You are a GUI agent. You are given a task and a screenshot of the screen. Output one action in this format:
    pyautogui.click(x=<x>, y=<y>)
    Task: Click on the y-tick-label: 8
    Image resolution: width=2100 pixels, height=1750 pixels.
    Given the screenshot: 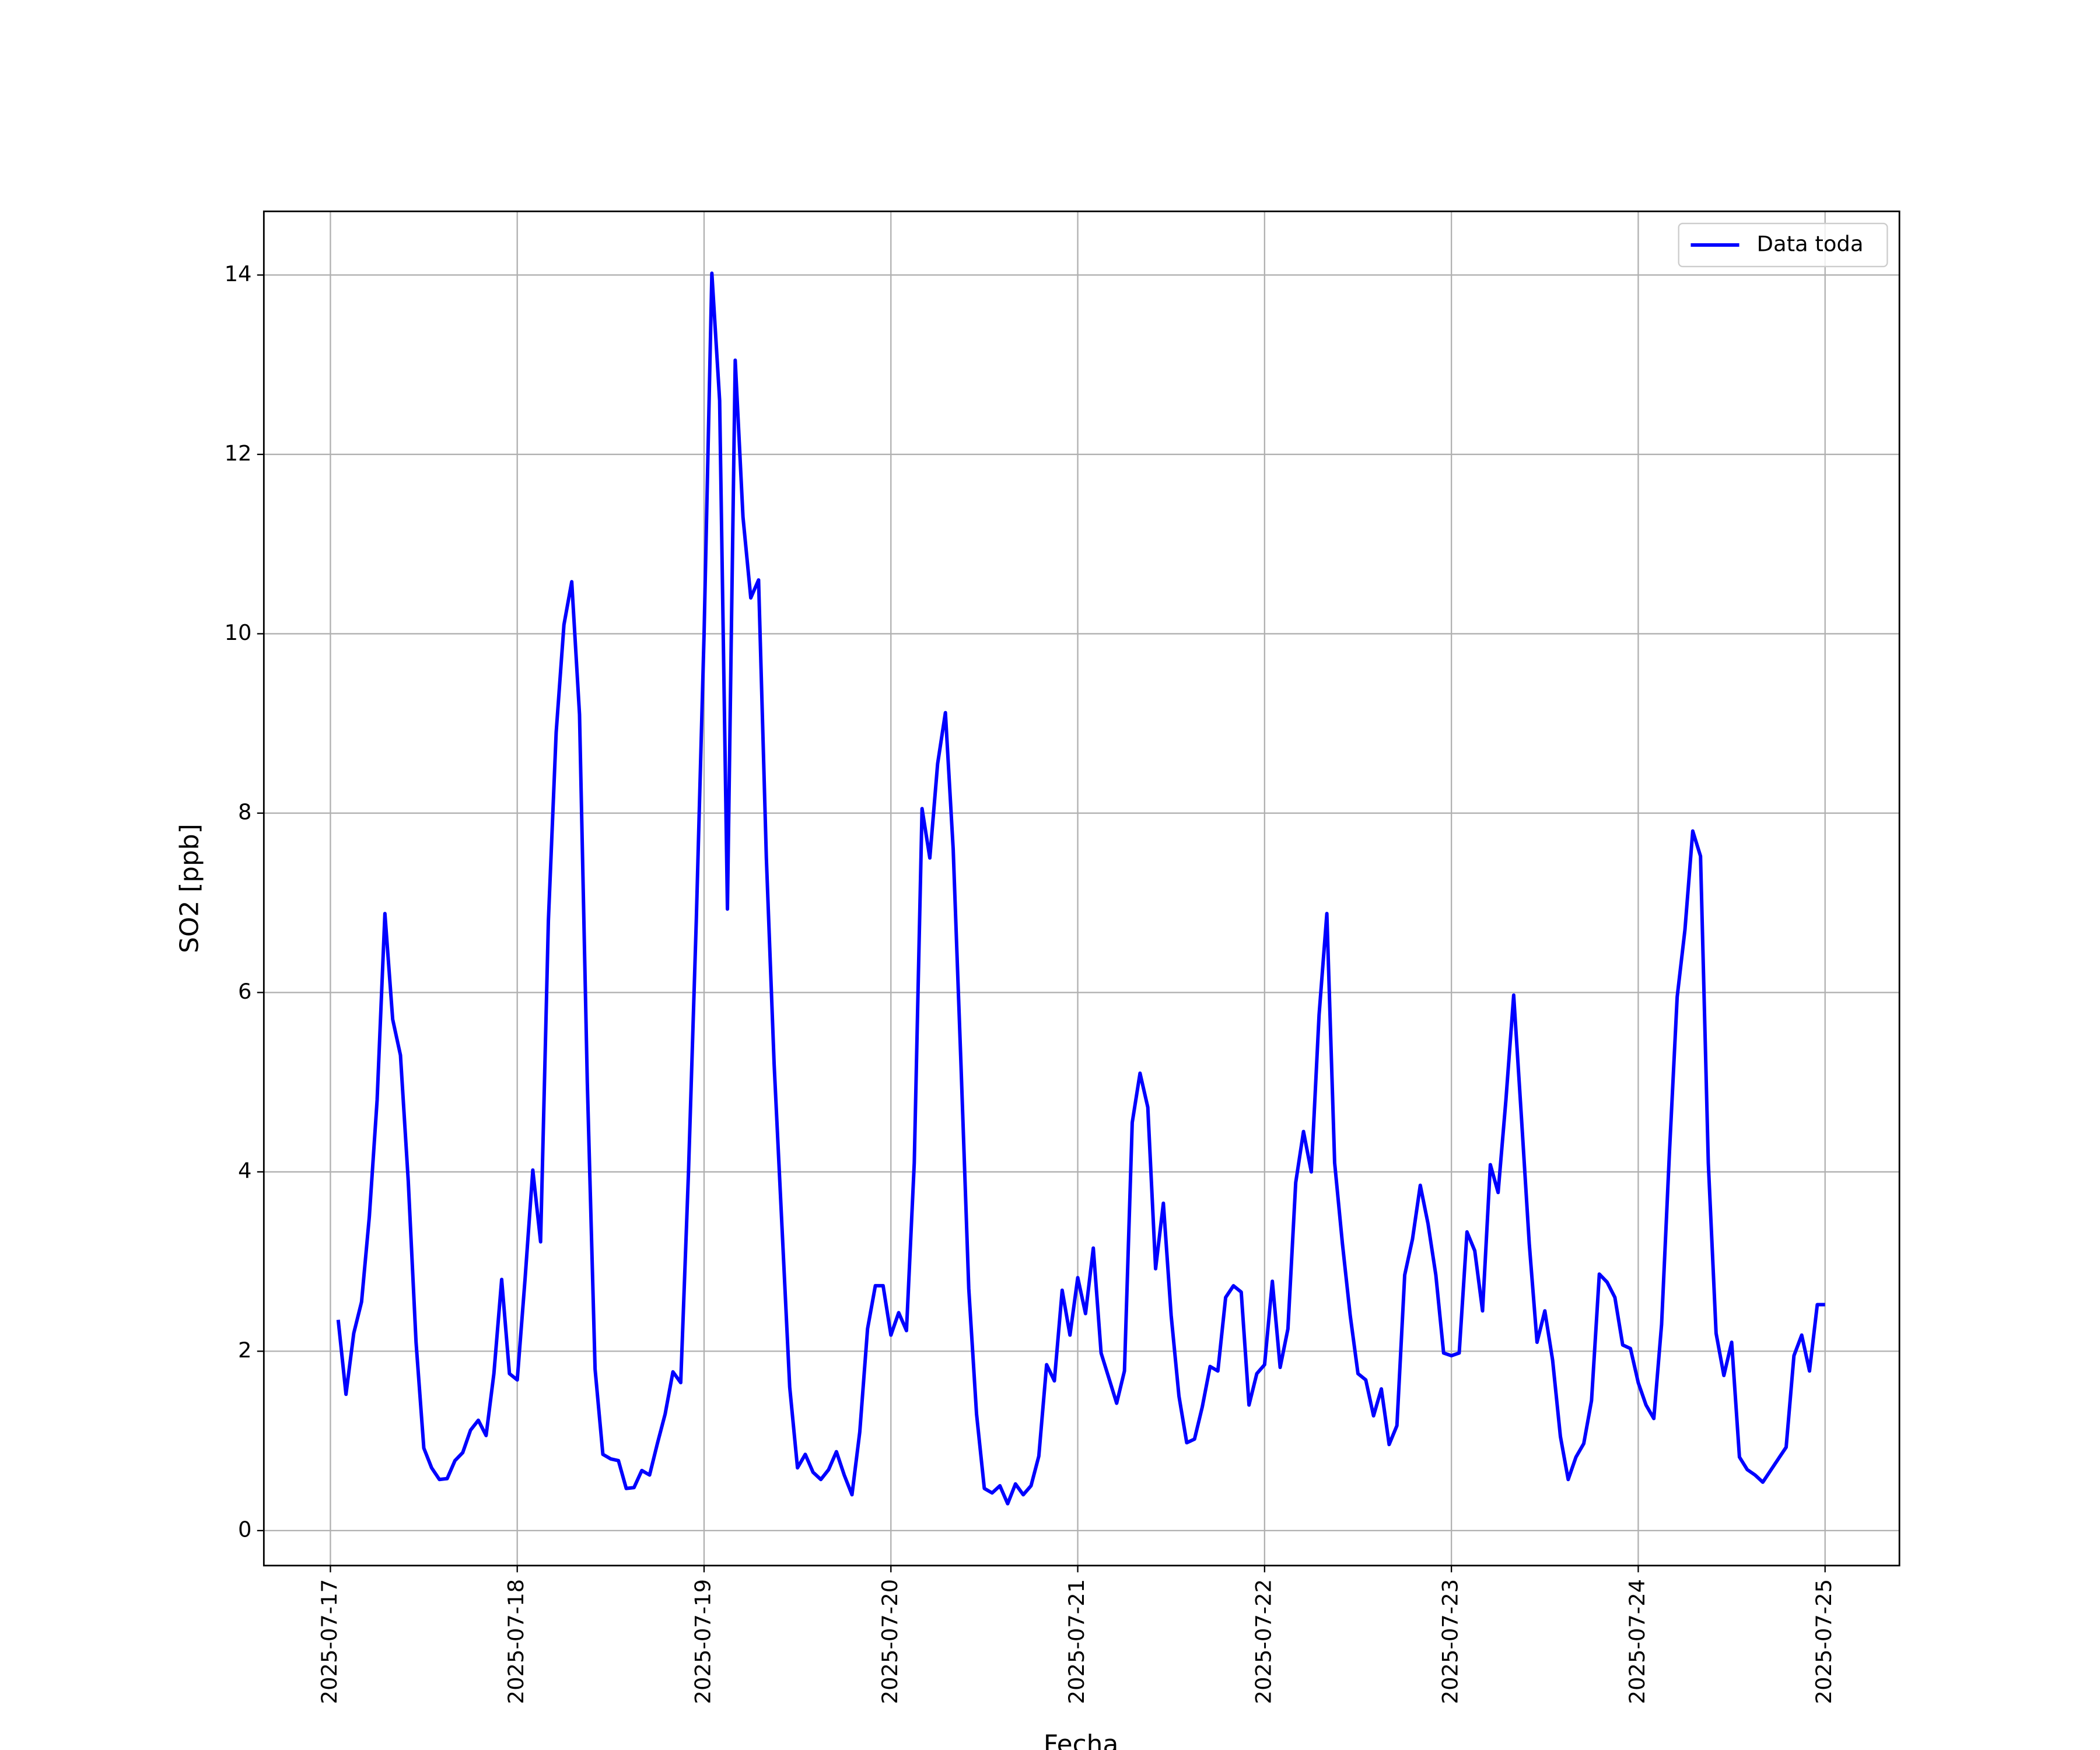 What is the action you would take?
    pyautogui.click(x=244, y=811)
    